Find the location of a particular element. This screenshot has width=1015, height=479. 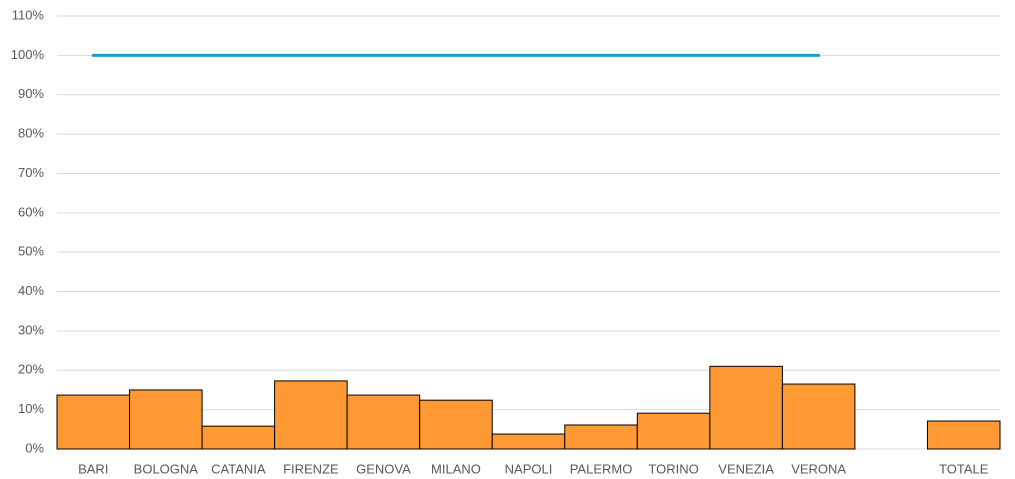

x-tick-label: CATANIA is located at coordinates (238, 468).